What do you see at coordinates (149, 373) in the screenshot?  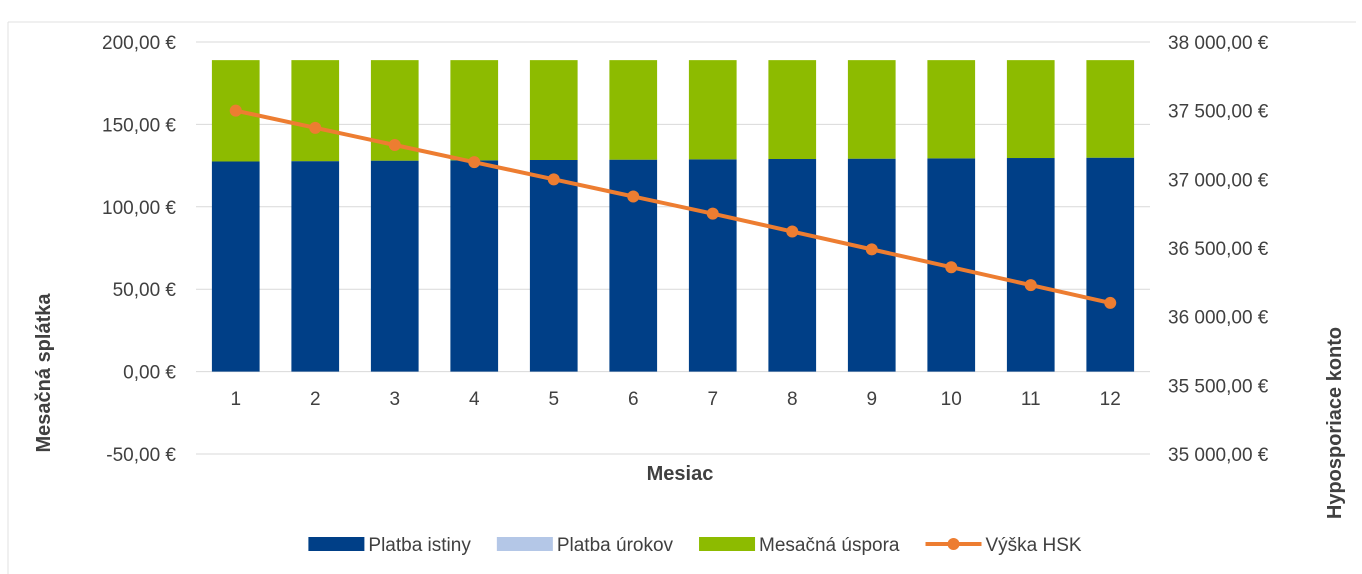 I see `y-tick-label: 0,00 €` at bounding box center [149, 373].